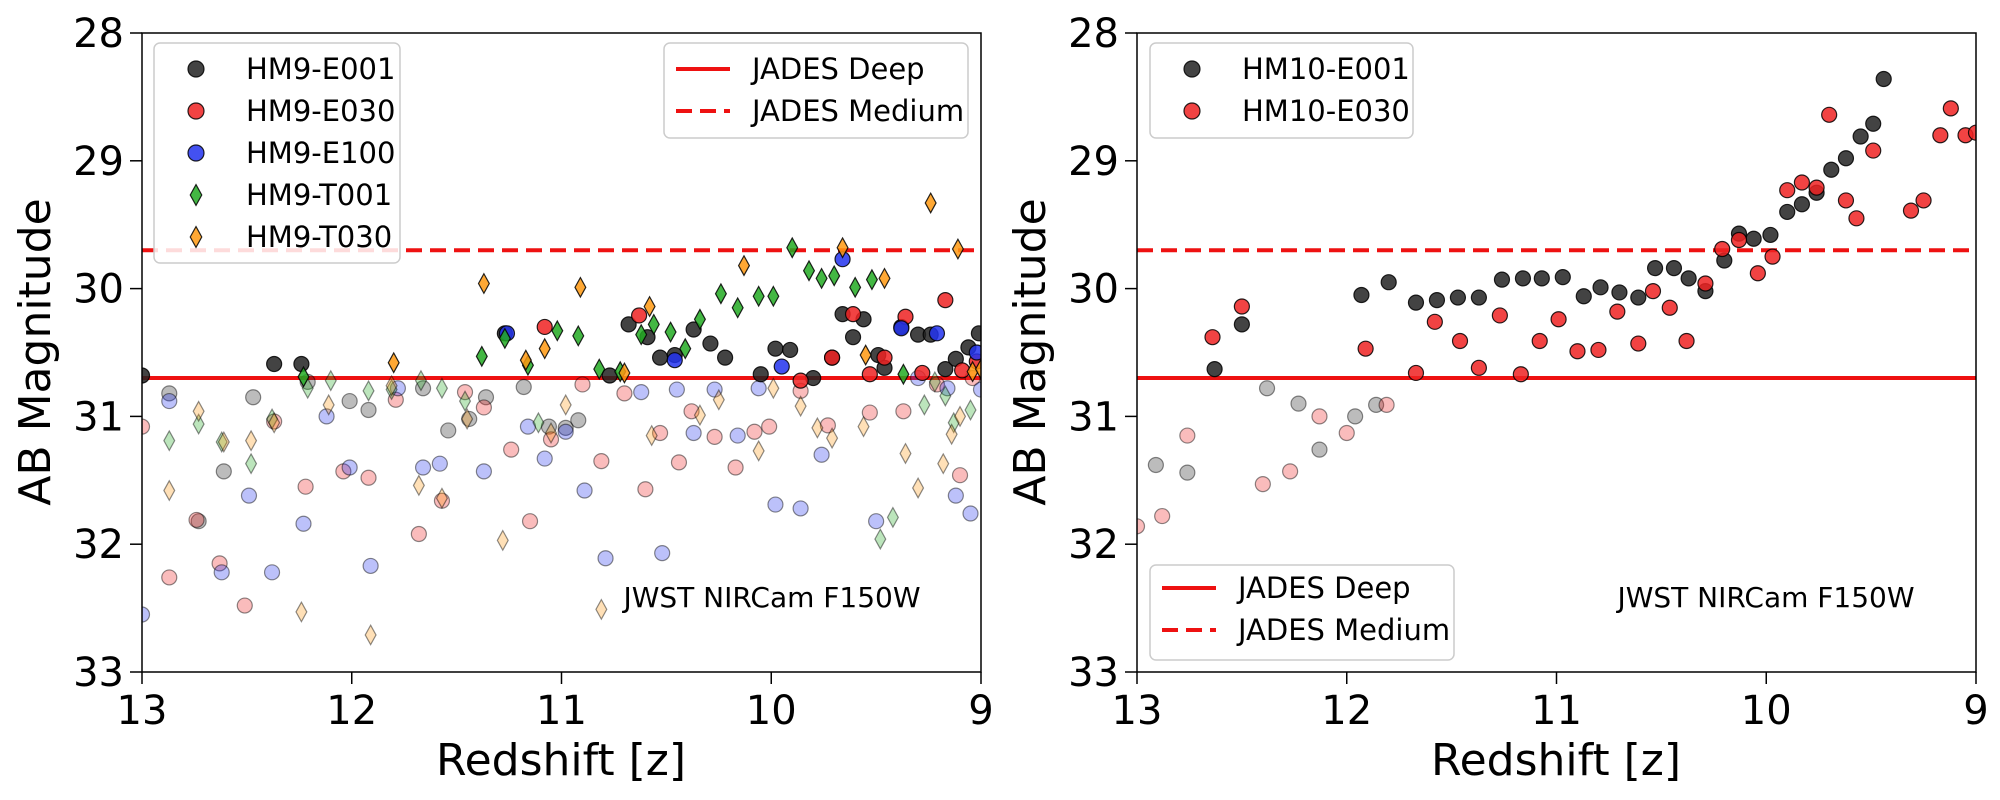 This screenshot has height=800, width=2000. I want to click on y-tick-label: 29, so click(98, 162).